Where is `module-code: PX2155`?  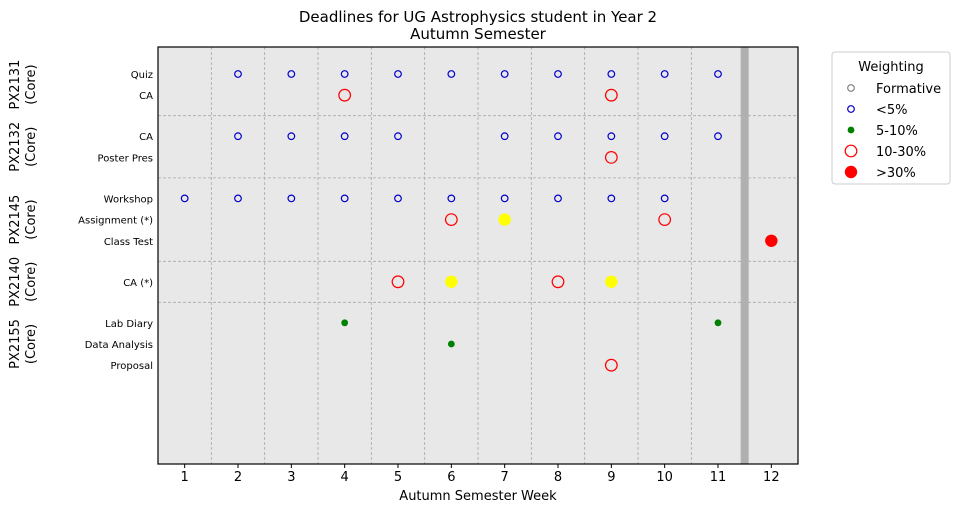 module-code: PX2155 is located at coordinates (15, 344).